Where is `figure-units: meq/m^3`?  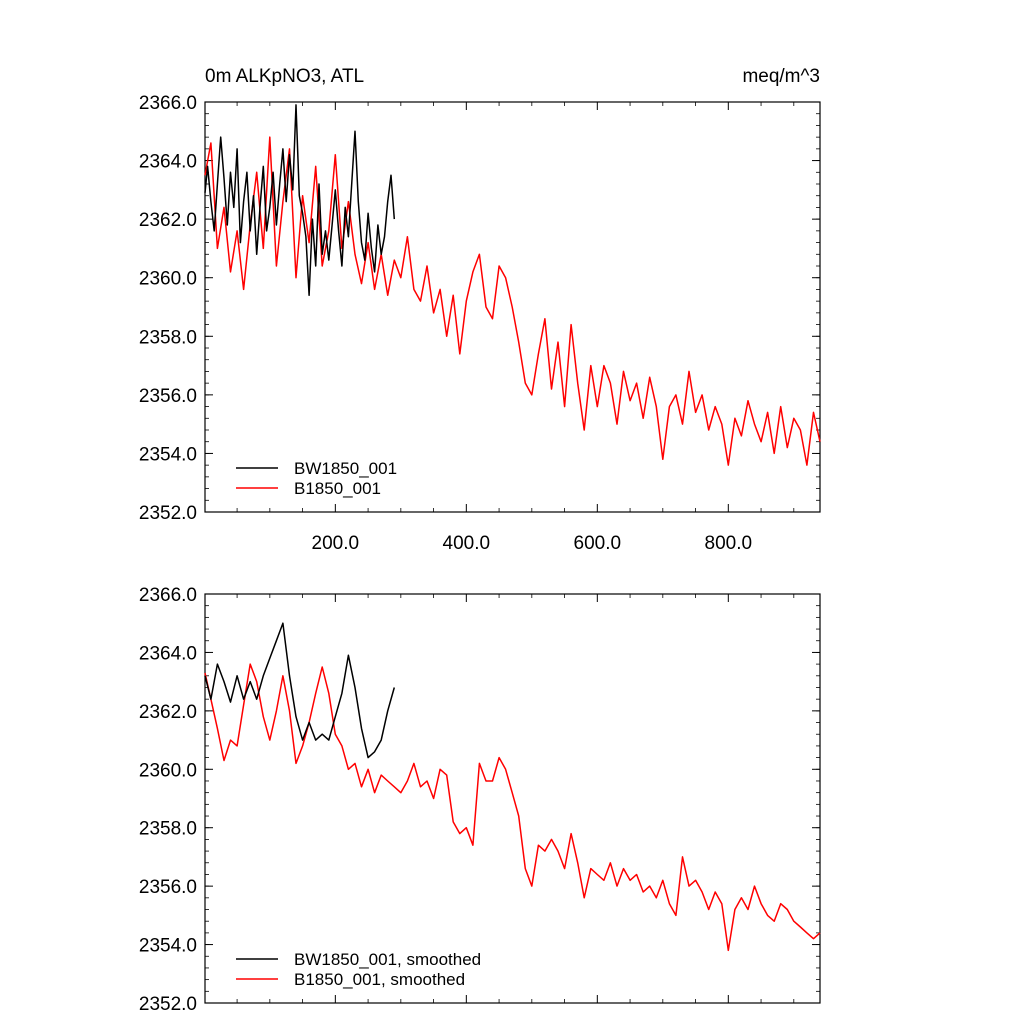
figure-units: meq/m^3 is located at coordinates (781, 76).